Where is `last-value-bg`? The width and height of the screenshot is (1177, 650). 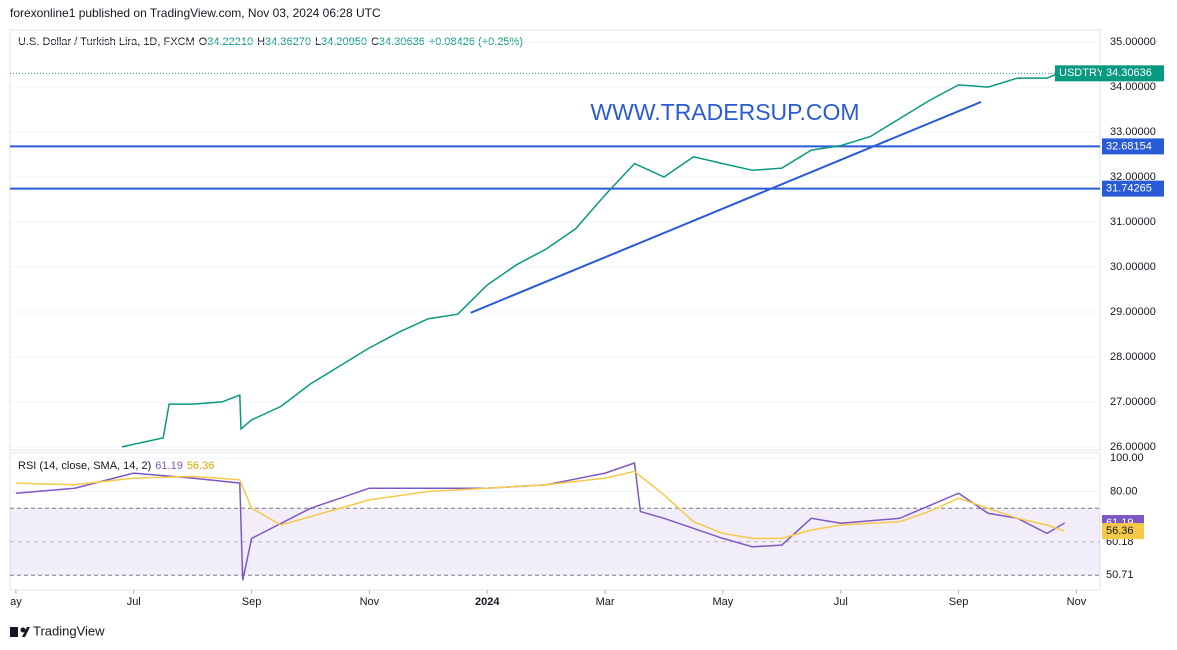
last-value-bg is located at coordinates (1123, 531).